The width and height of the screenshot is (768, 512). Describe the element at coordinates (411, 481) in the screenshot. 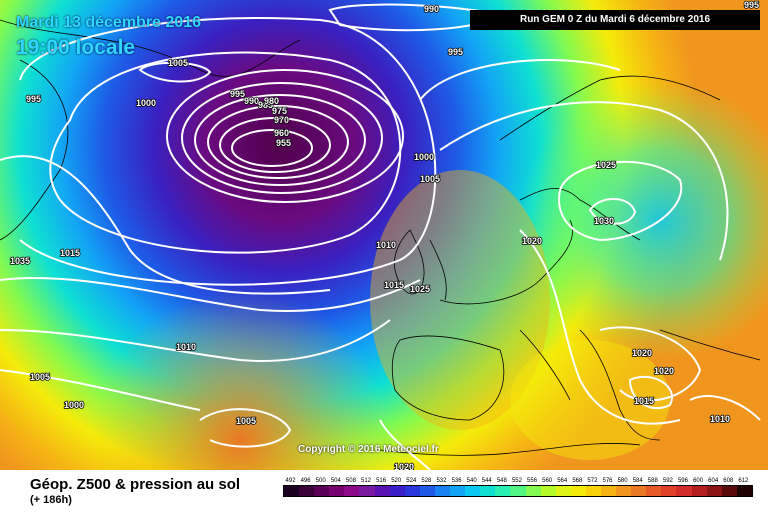

I see `scale-label: 524` at that location.